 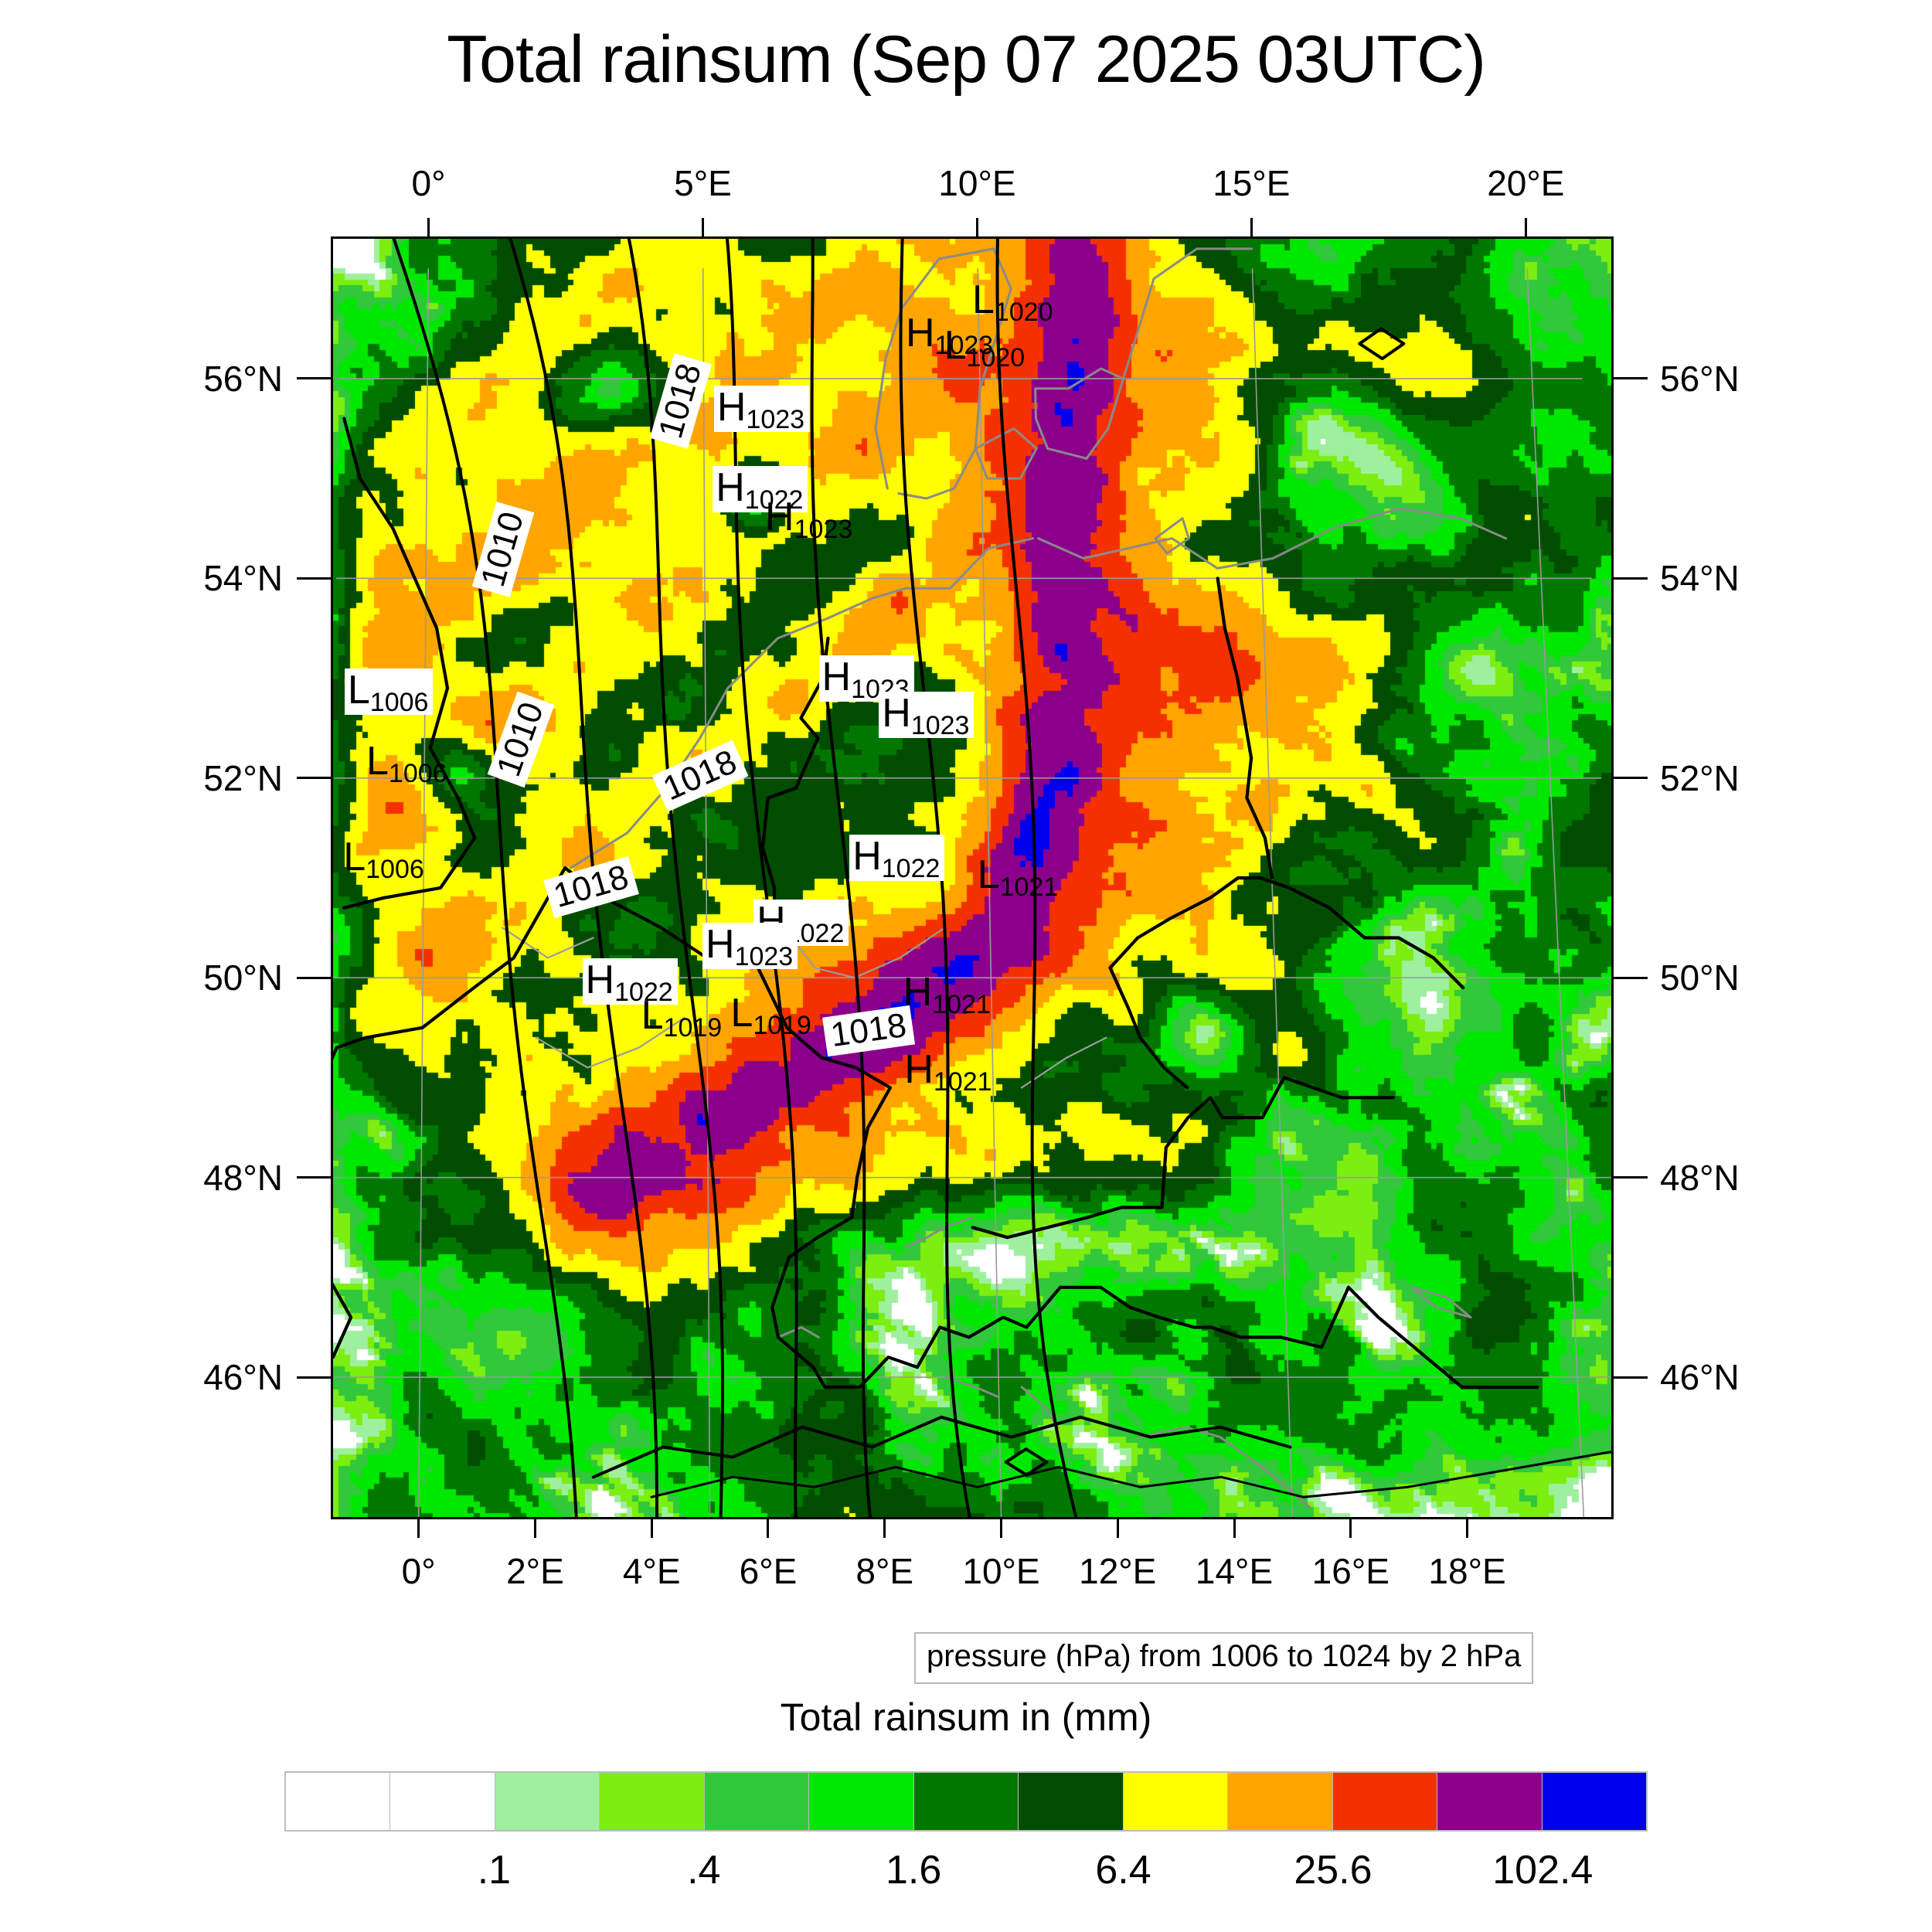 I want to click on pressure-marker-l-17: L1019, so click(x=770, y=1014).